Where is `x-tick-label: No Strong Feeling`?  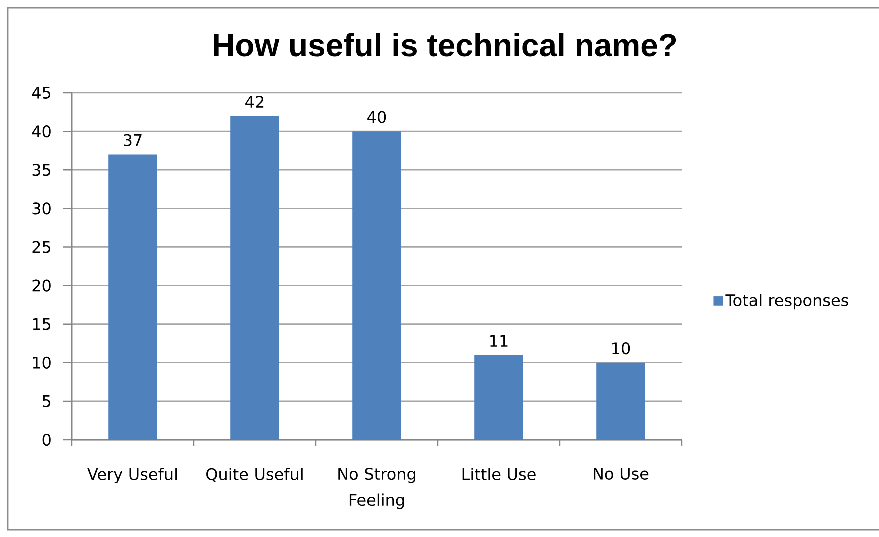
x-tick-label: No Strong Feeling is located at coordinates (377, 489).